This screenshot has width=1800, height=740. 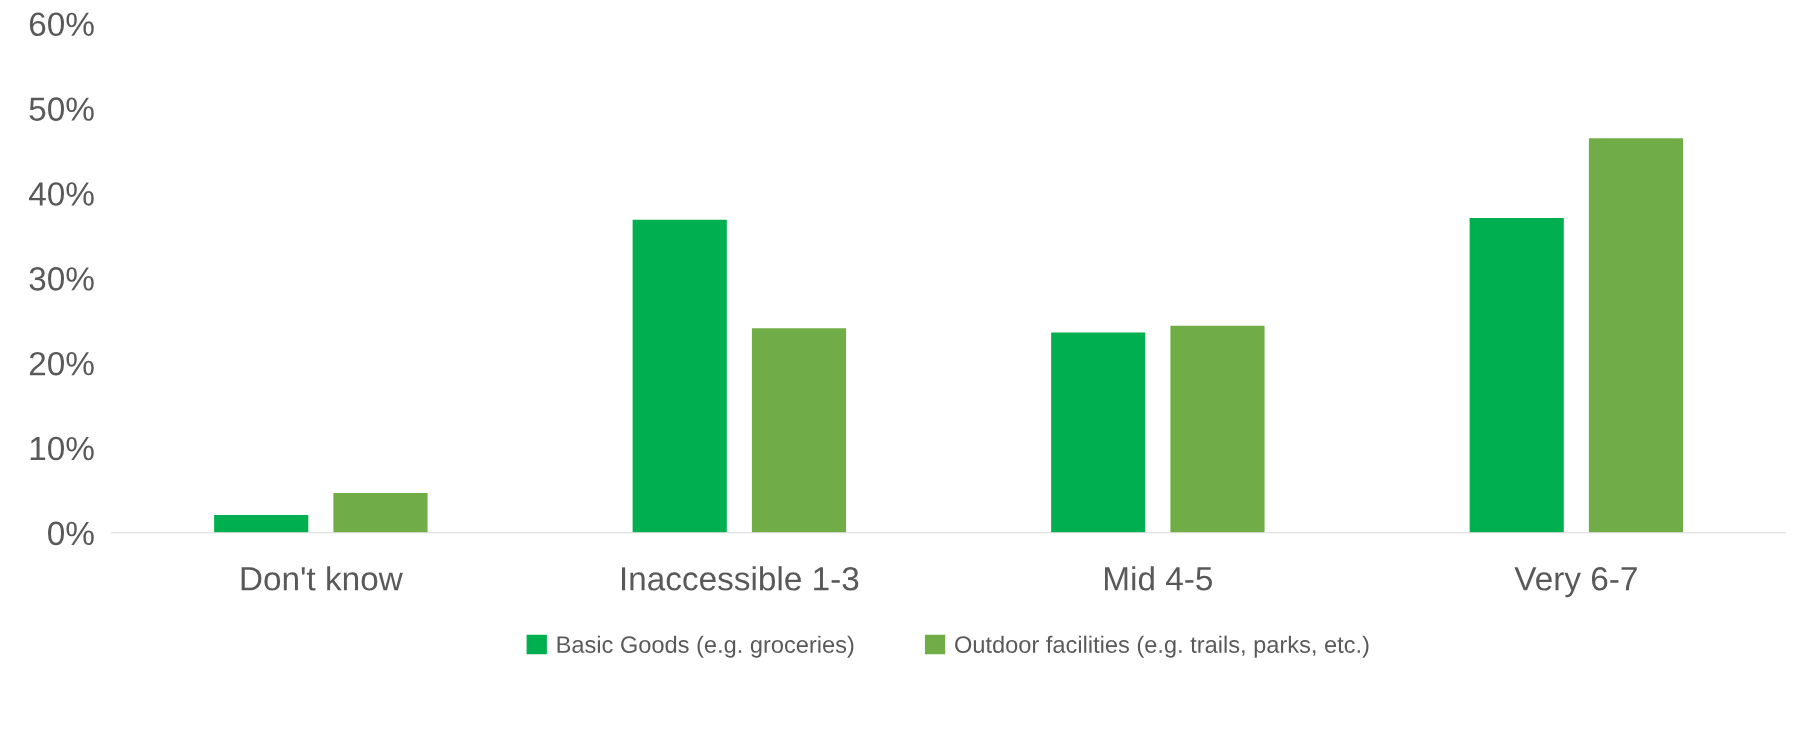 I want to click on legend-label: Outdoor facilities (e.g. trails, parks, etc.), so click(x=1162, y=646).